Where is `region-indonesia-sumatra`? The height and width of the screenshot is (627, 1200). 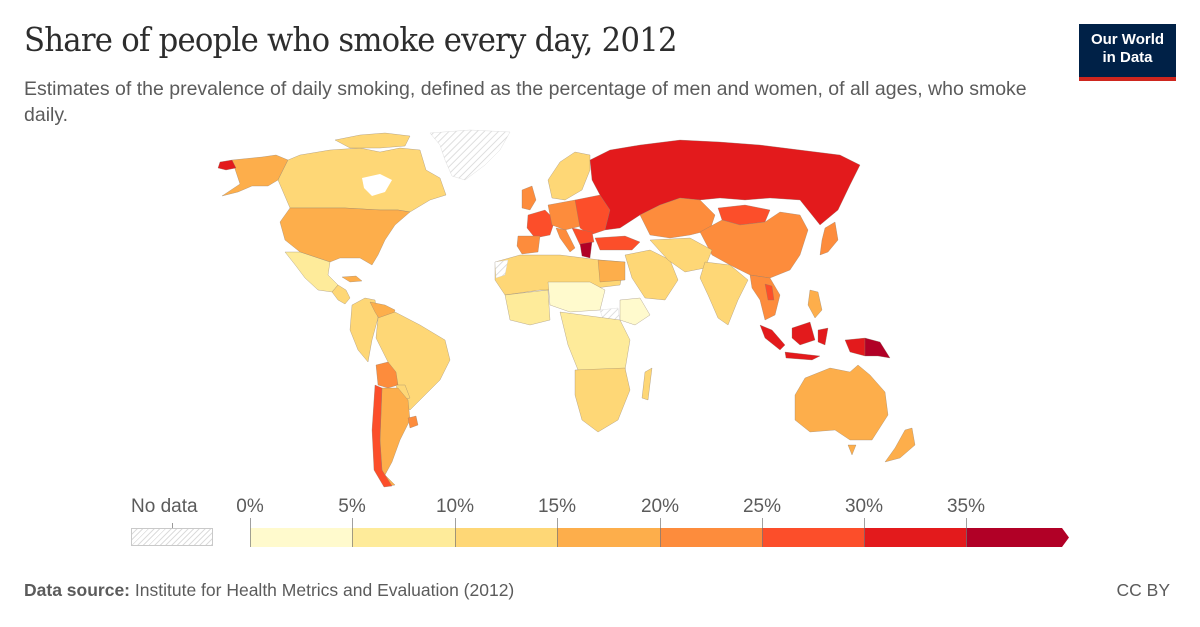 region-indonesia-sumatra is located at coordinates (772, 337).